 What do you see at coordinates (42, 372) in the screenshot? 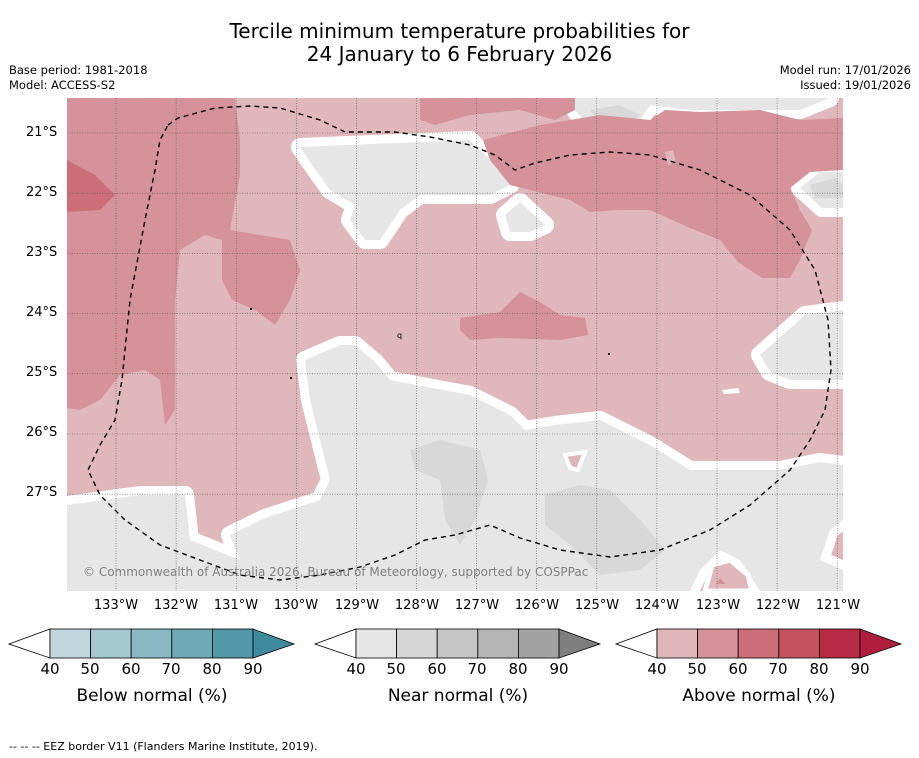
I see `lat-label-25s: 25°S` at bounding box center [42, 372].